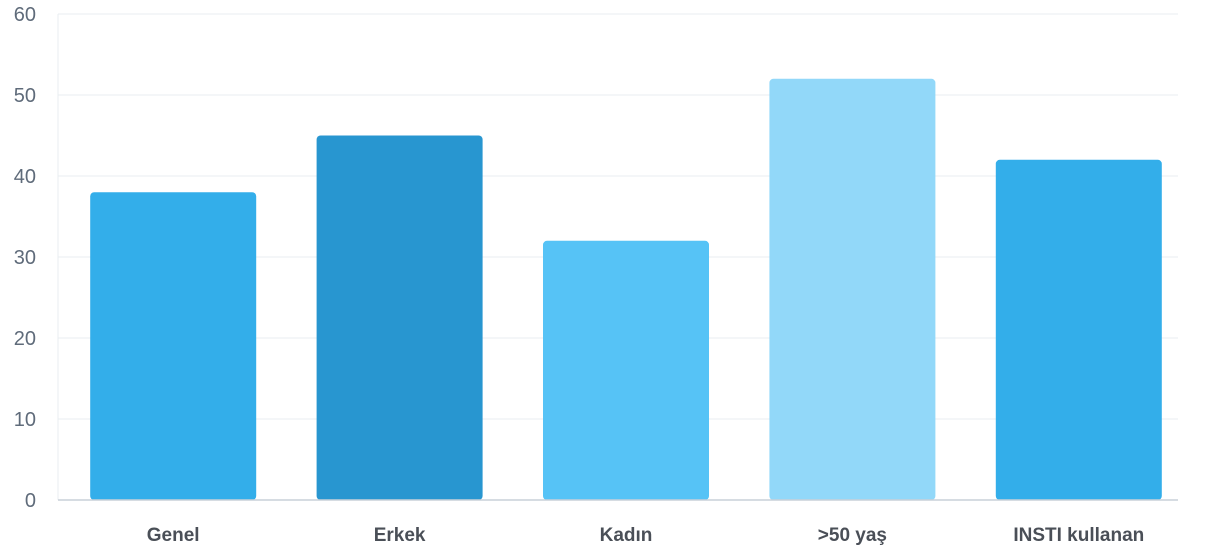 The image size is (1205, 550). What do you see at coordinates (852, 535) in the screenshot?
I see `x-tick-label-3: >50 yaş` at bounding box center [852, 535].